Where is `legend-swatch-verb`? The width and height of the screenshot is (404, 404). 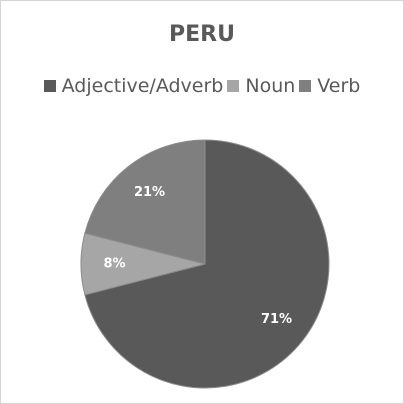
legend-swatch-verb is located at coordinates (305, 86).